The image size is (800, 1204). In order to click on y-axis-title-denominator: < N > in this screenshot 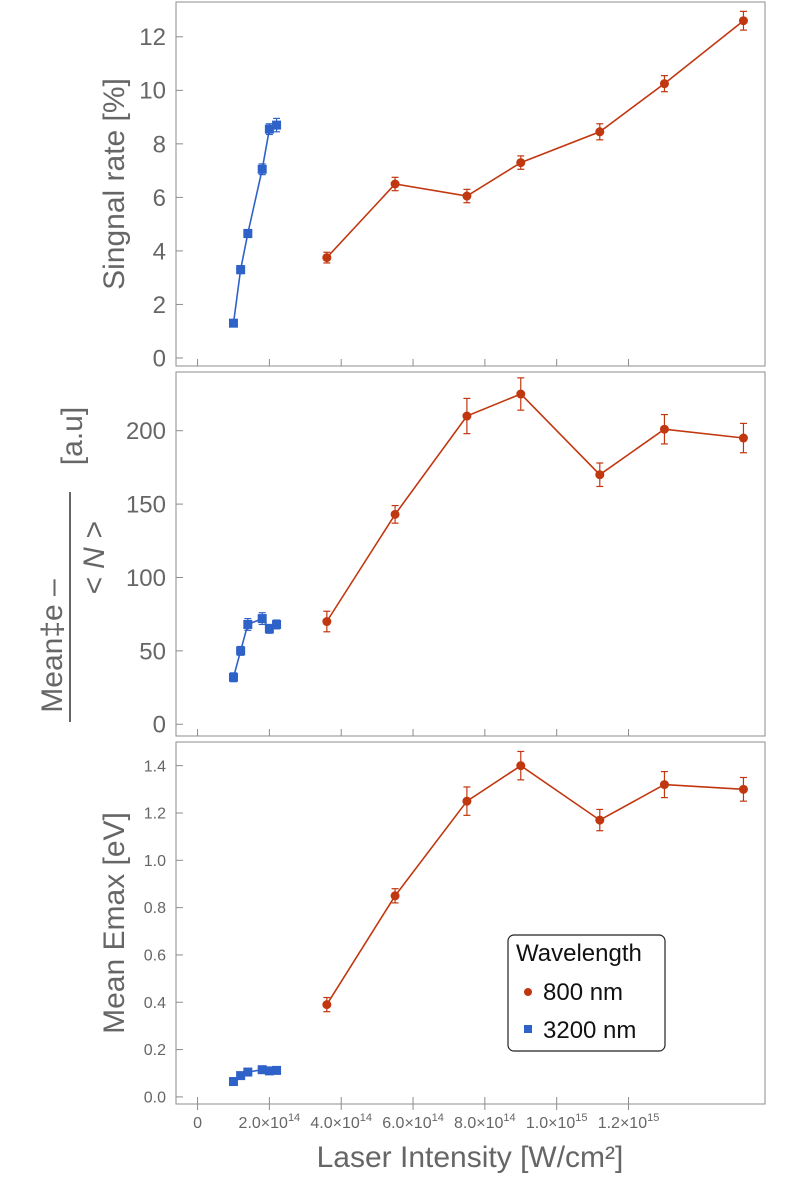, I will do `click(94, 557)`.